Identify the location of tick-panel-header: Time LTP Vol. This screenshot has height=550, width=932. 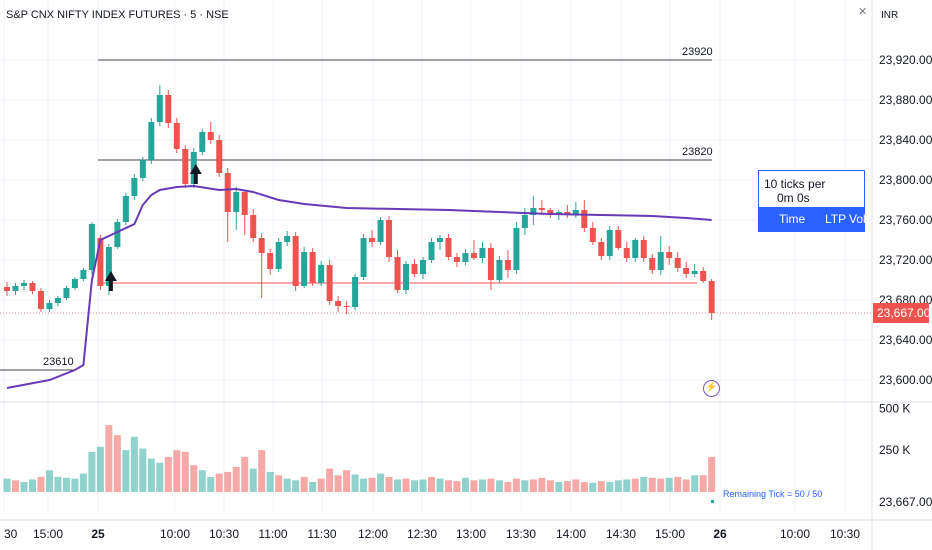
(812, 219).